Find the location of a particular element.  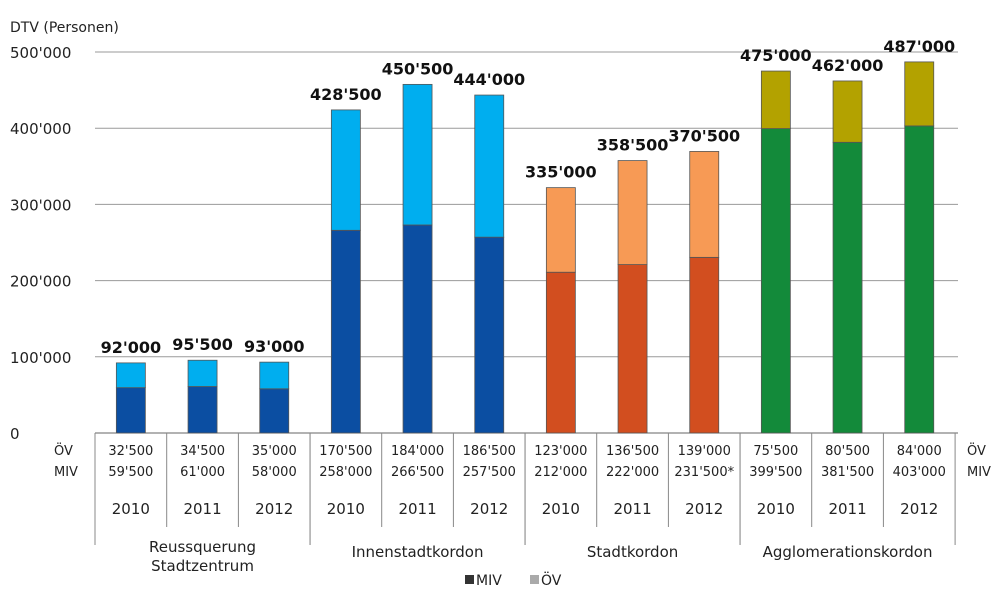

miv-value-cell: 257'500 is located at coordinates (489, 472).